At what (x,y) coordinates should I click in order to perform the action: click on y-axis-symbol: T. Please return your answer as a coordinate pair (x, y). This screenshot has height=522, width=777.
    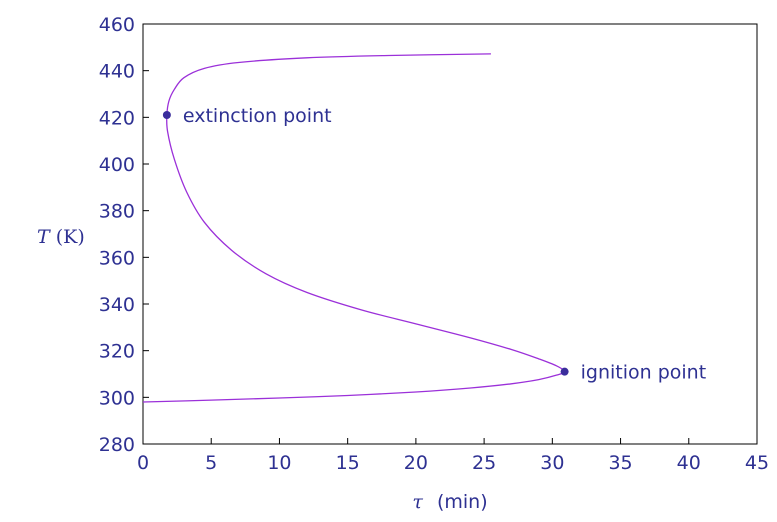
    Looking at the image, I should click on (44, 237).